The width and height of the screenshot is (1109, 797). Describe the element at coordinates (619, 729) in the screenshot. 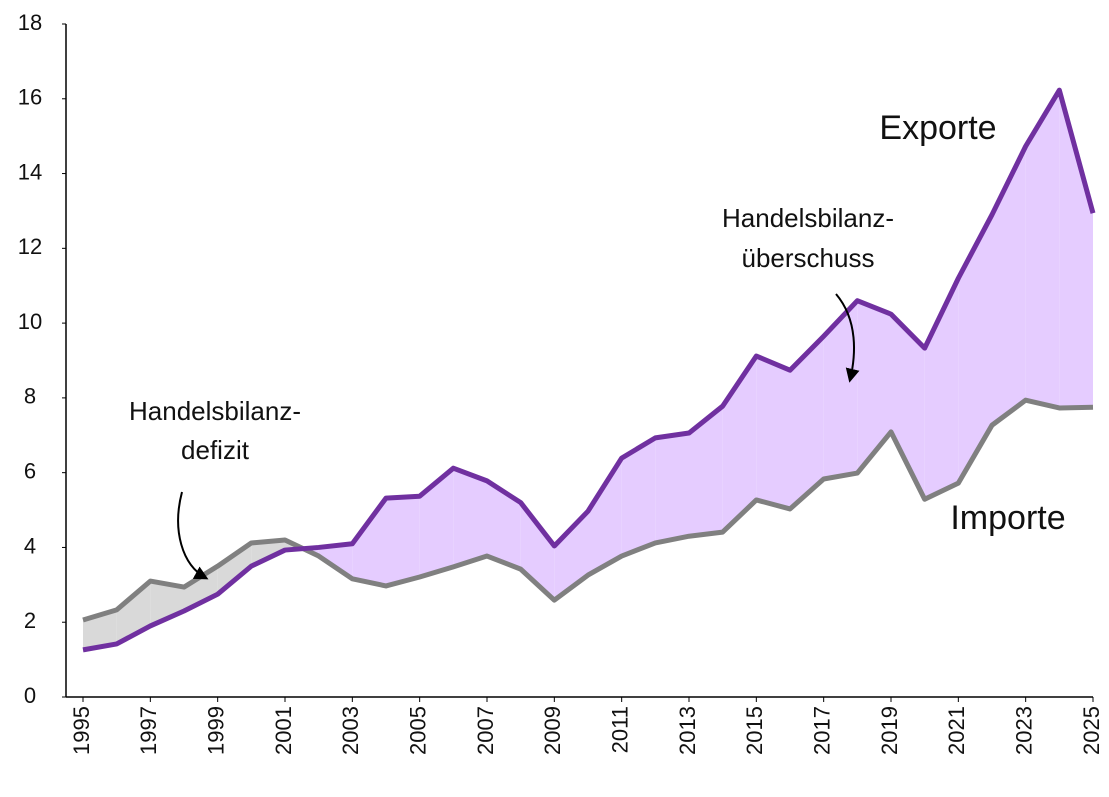

I see `x-tick-label: 2011` at that location.